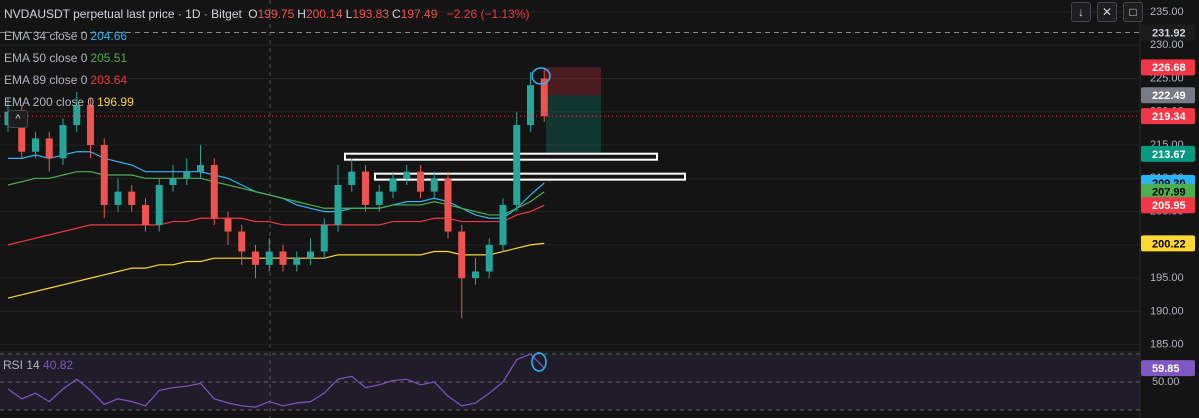 The height and width of the screenshot is (418, 1199). I want to click on ohlc-label: O, so click(253, 14).